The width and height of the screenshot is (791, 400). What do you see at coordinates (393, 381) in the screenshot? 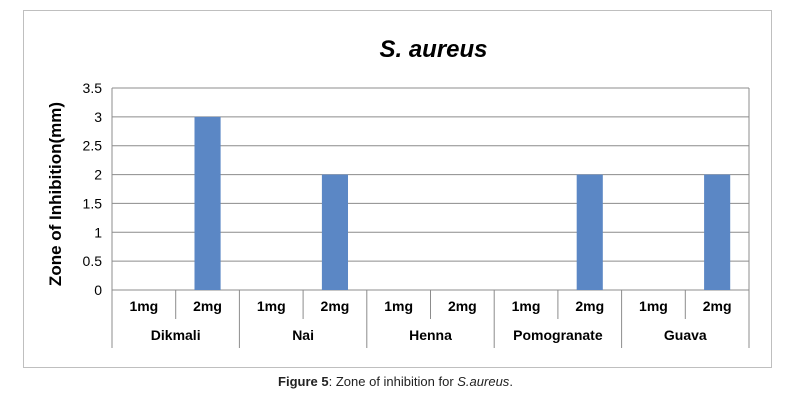
I see `caption-text: : Zone of inhibition for` at bounding box center [393, 381].